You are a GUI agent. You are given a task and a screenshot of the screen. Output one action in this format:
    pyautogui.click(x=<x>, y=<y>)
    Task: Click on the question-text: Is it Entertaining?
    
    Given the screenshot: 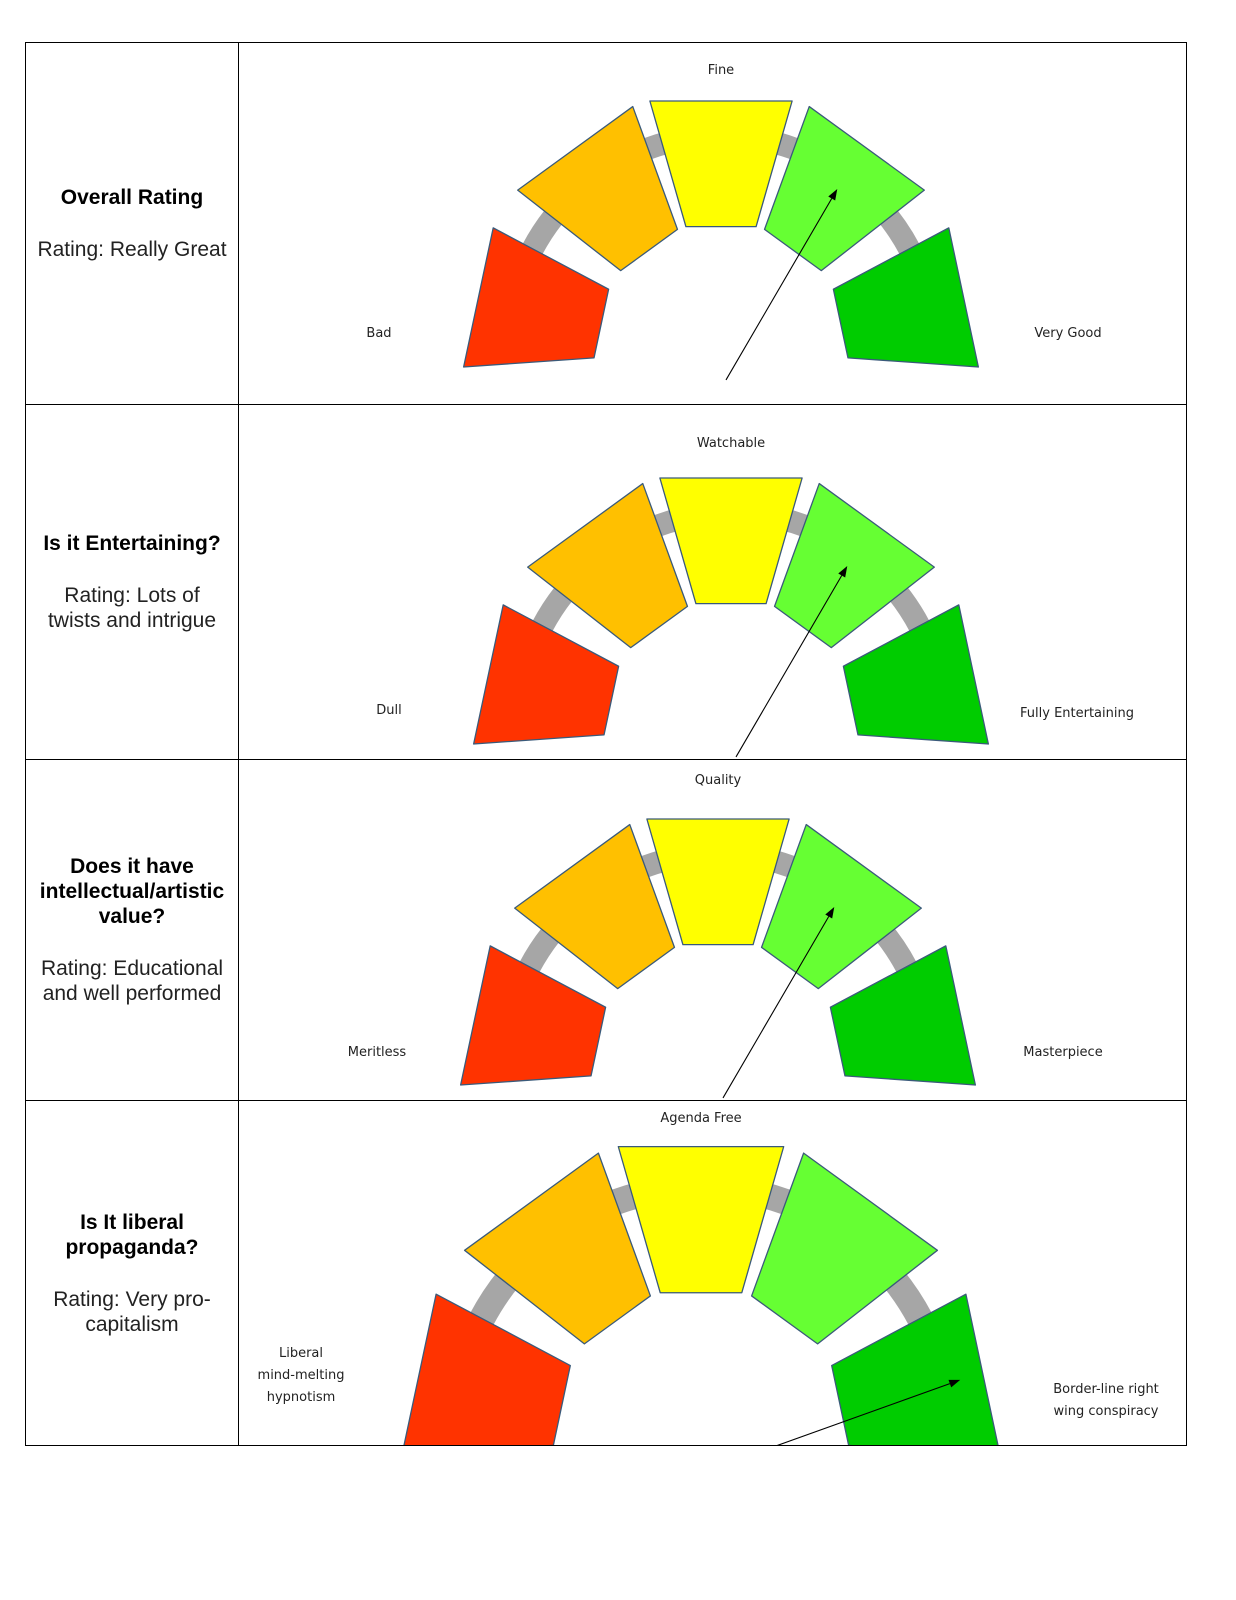 What is the action you would take?
    pyautogui.click(x=132, y=543)
    